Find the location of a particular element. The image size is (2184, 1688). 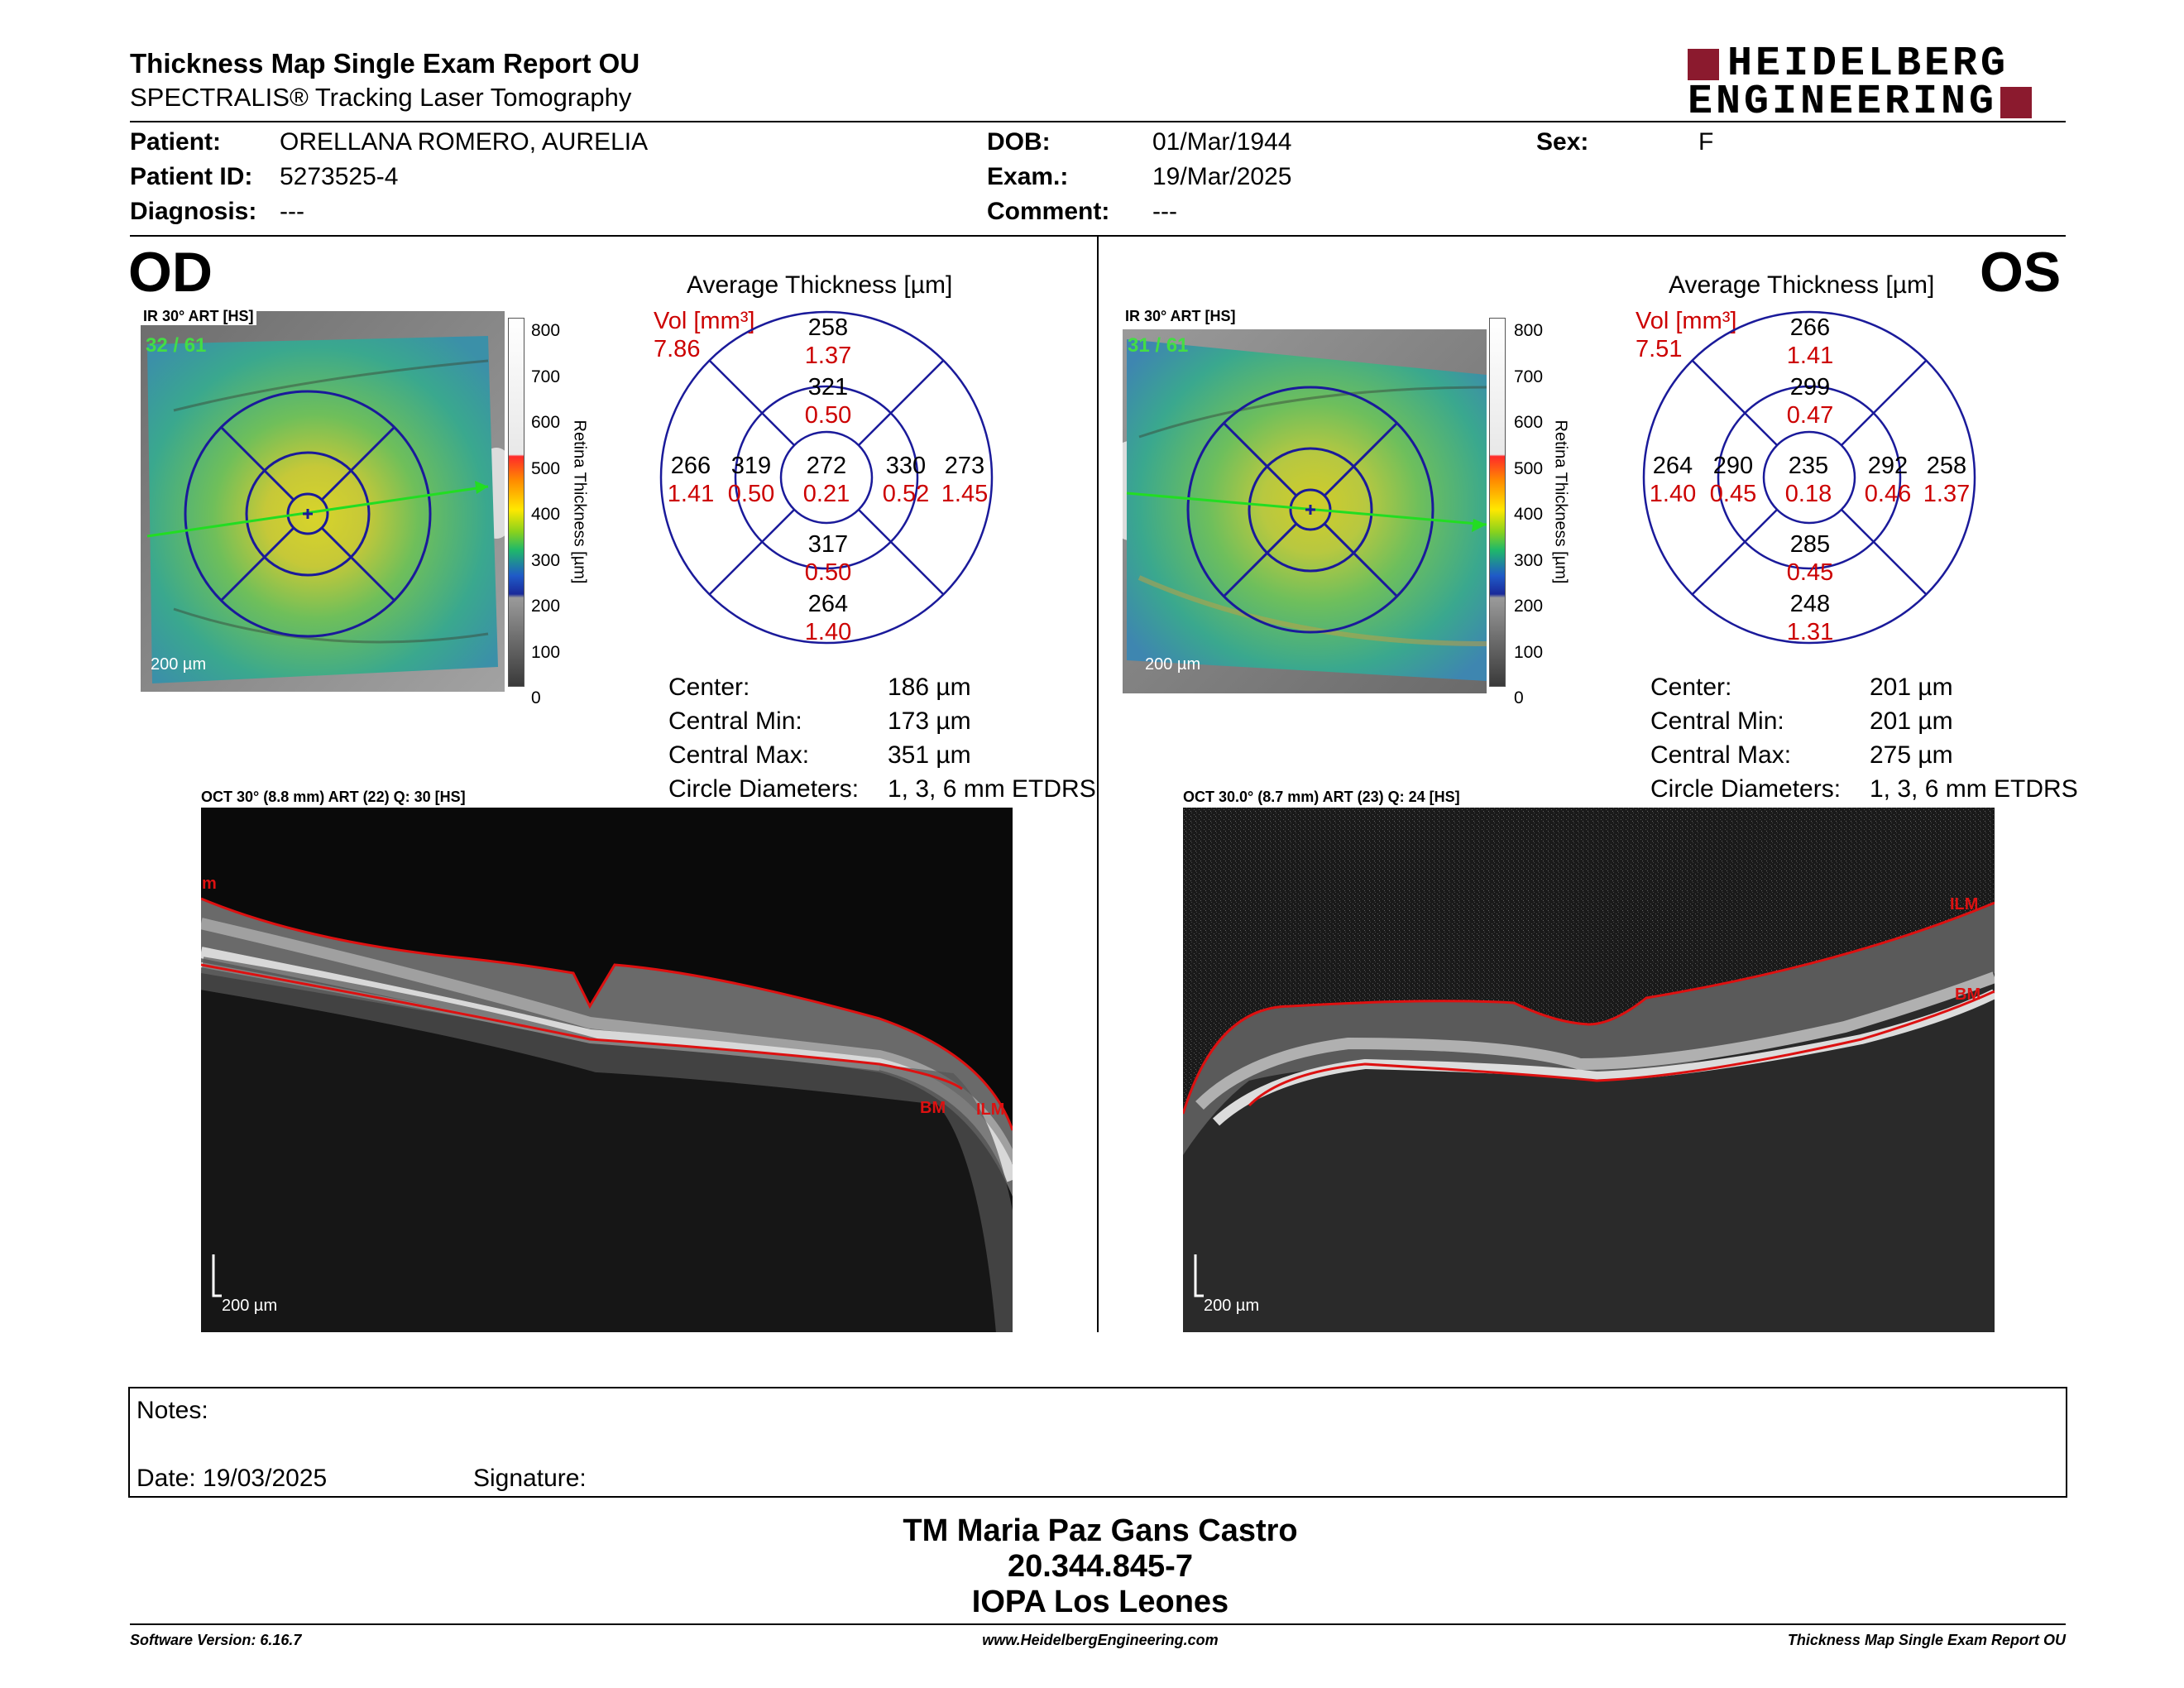

od-oct-scan is located at coordinates (607, 1070).